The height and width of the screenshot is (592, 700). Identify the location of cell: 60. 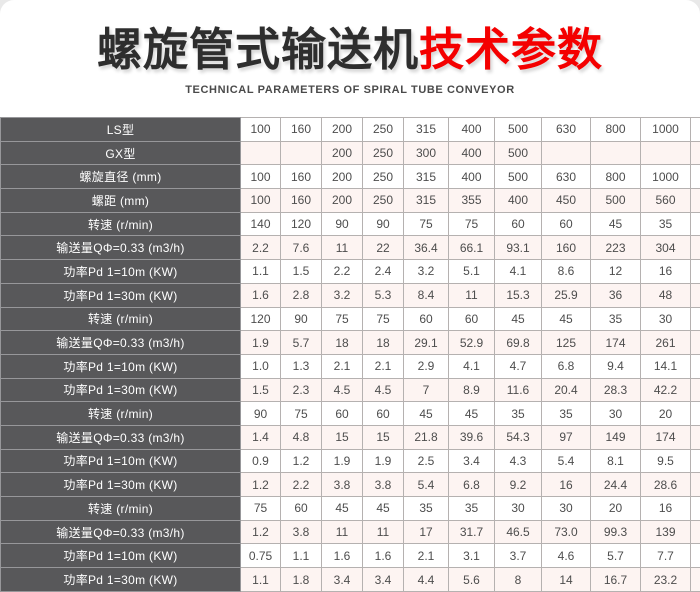
(471, 319).